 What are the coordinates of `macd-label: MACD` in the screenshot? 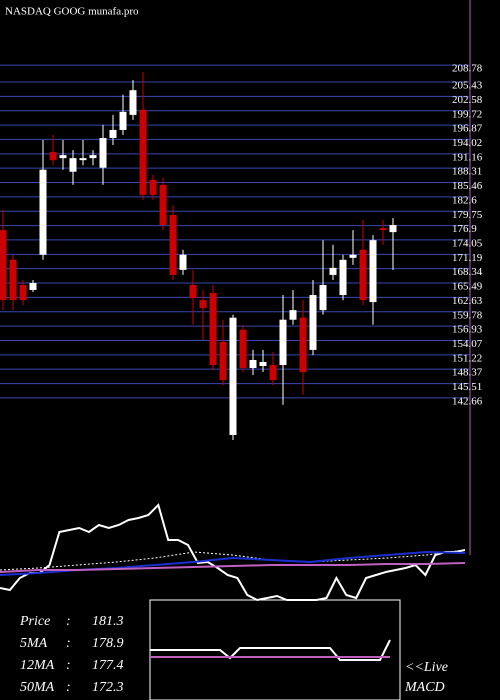 It's located at (424, 687).